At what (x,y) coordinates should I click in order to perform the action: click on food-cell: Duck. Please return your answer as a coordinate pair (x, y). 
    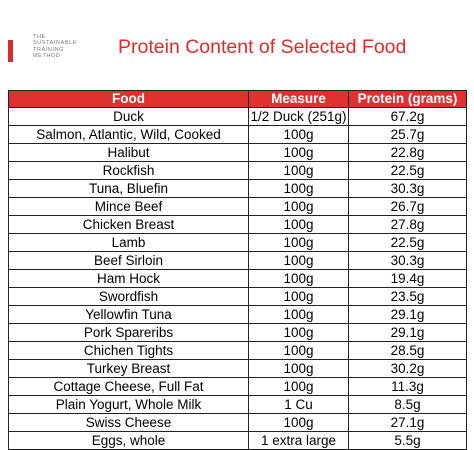
    Looking at the image, I should click on (128, 116).